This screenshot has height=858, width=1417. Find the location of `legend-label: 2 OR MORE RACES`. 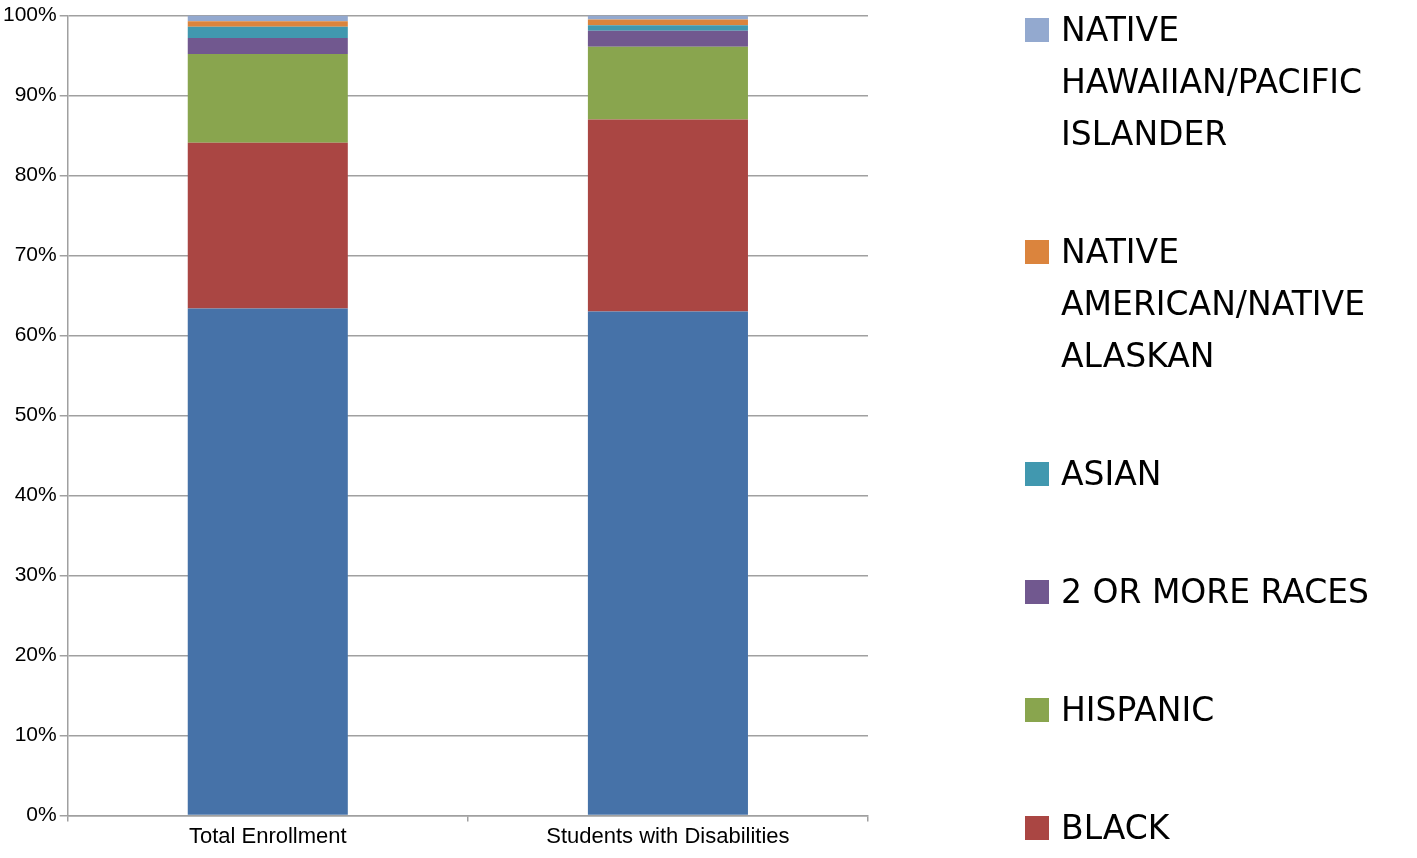

legend-label: 2 OR MORE RACES is located at coordinates (1215, 592).